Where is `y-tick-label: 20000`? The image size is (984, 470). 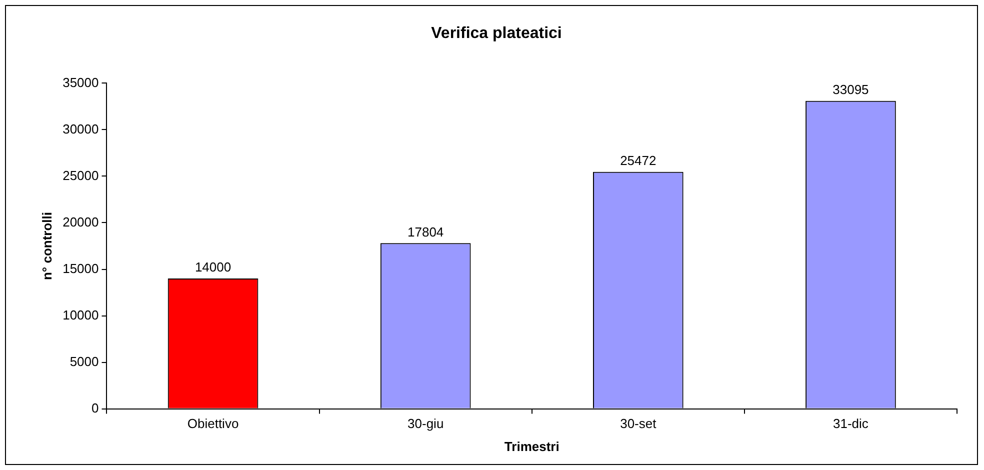
y-tick-label: 20000 is located at coordinates (80, 222).